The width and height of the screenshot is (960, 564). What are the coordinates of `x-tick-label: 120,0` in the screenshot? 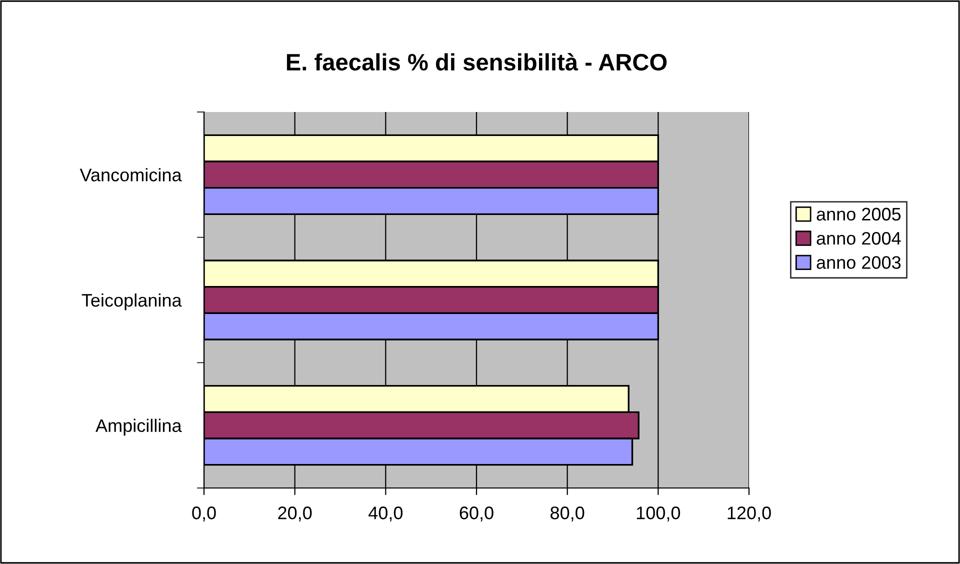 It's located at (749, 514).